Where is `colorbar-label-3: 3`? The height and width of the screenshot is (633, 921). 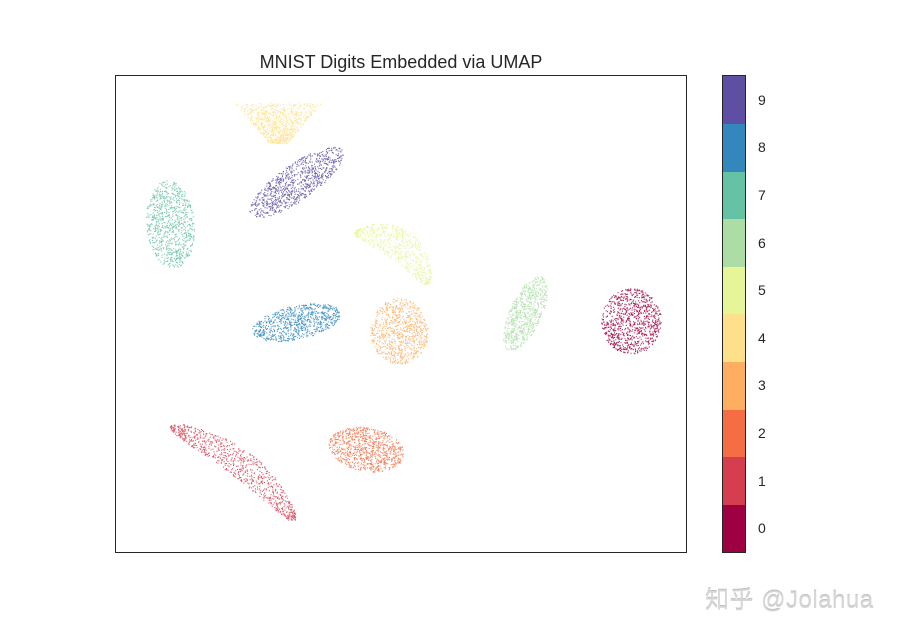
colorbar-label-3: 3 is located at coordinates (762, 385).